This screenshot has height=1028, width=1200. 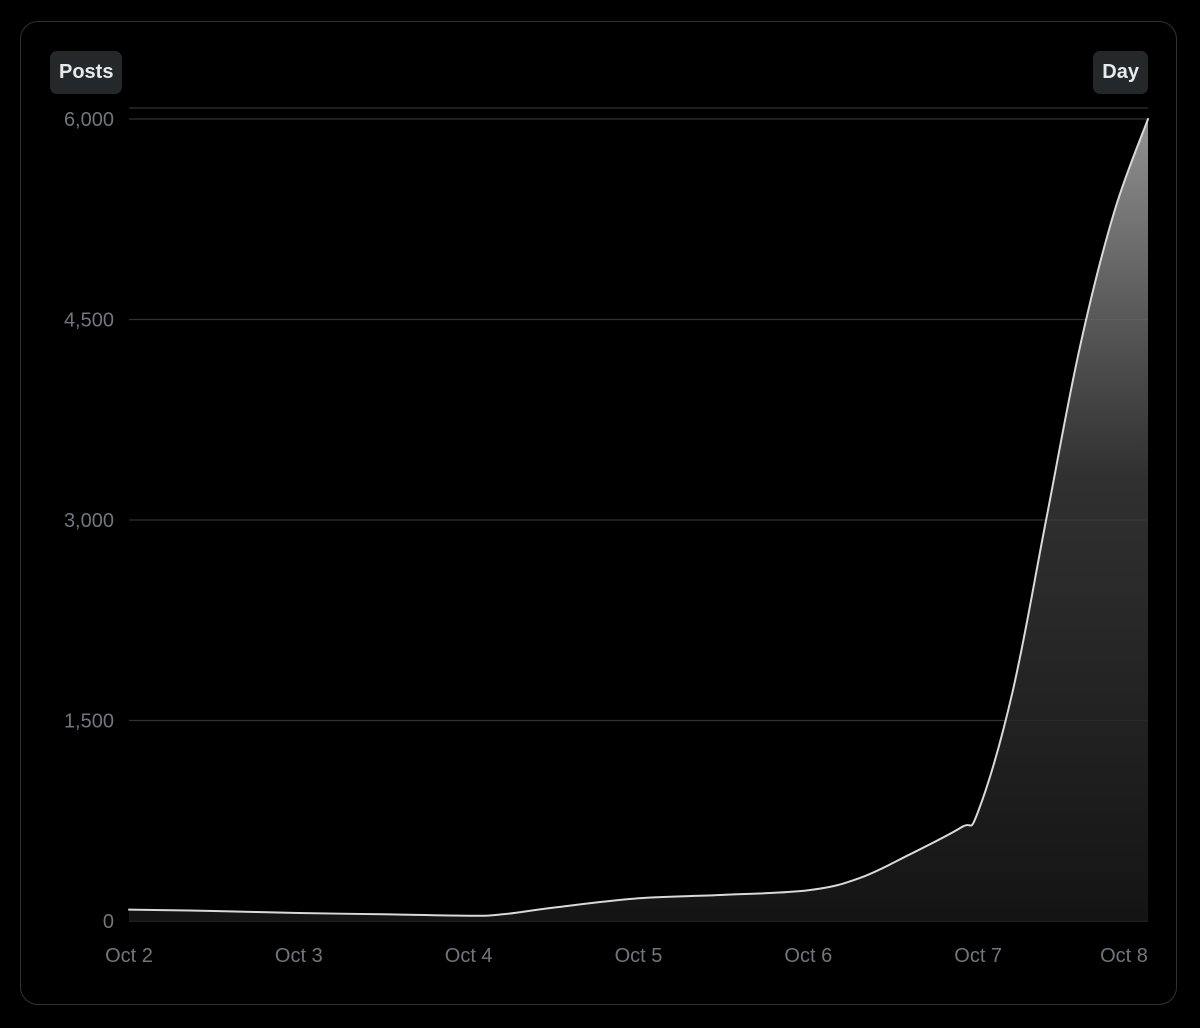 I want to click on x-tick-label-5: Oct 6, so click(x=808, y=956).